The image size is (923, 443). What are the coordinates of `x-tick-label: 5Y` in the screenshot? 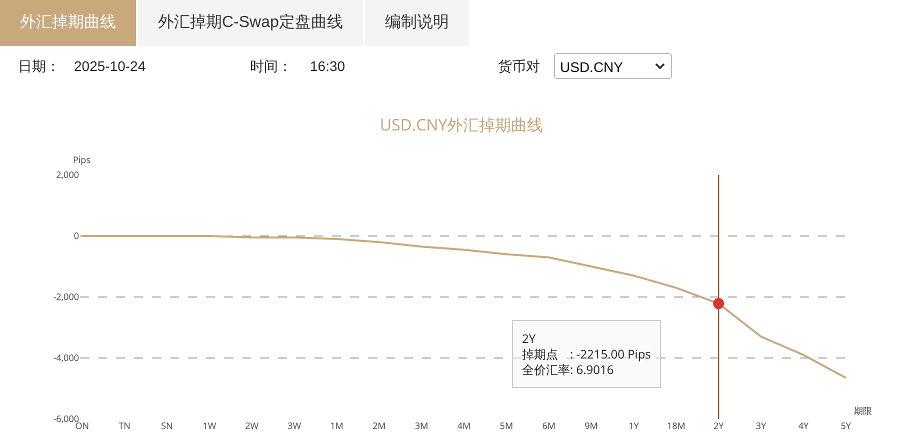 It's located at (846, 425).